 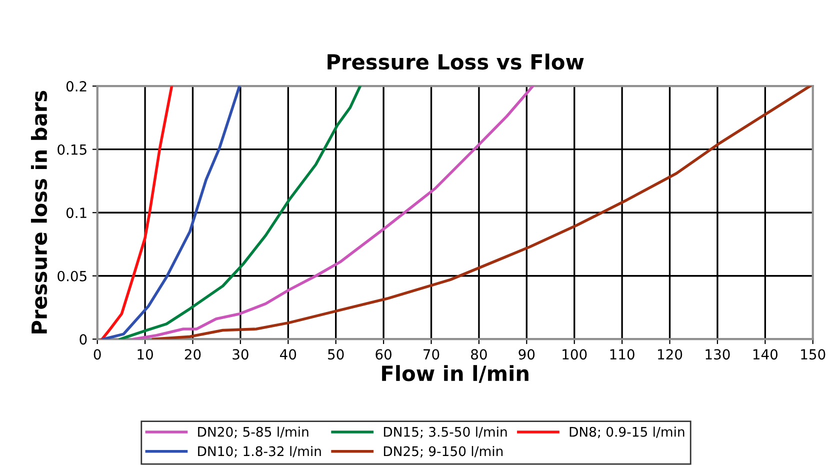 What do you see at coordinates (192, 354) in the screenshot?
I see `x-tick-label: 20` at bounding box center [192, 354].